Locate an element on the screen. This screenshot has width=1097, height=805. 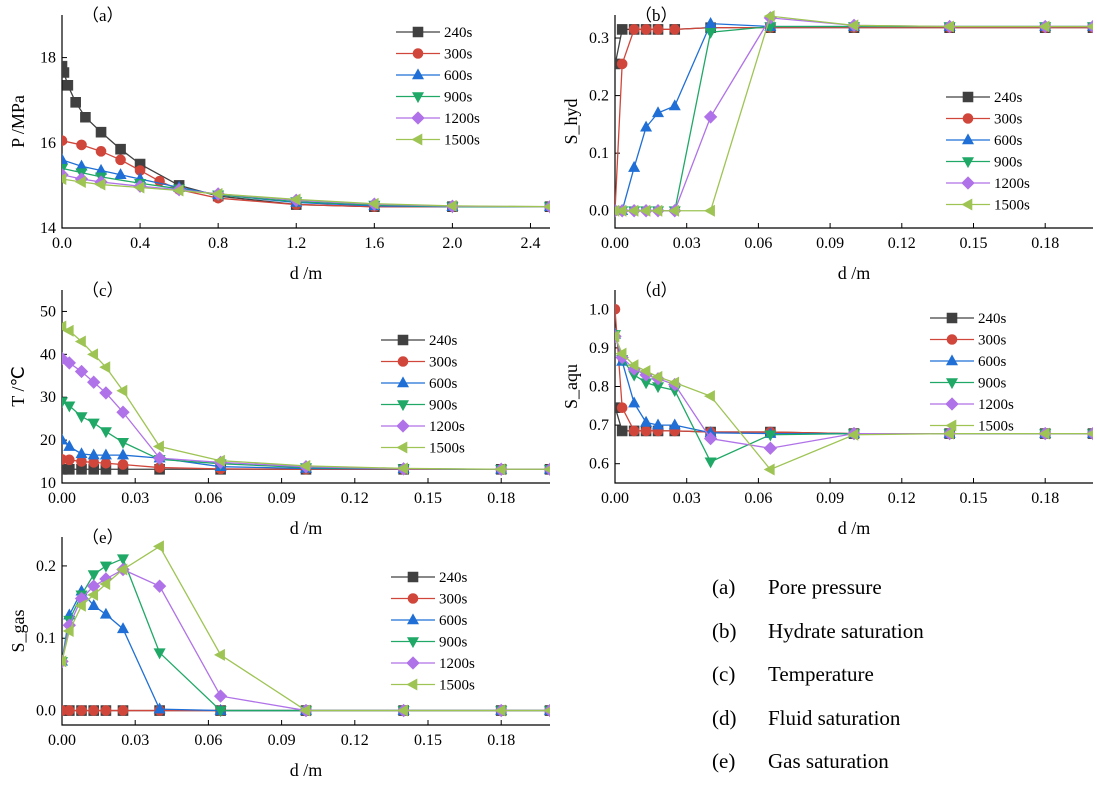
x-tick-label: 0.18 is located at coordinates (501, 740).